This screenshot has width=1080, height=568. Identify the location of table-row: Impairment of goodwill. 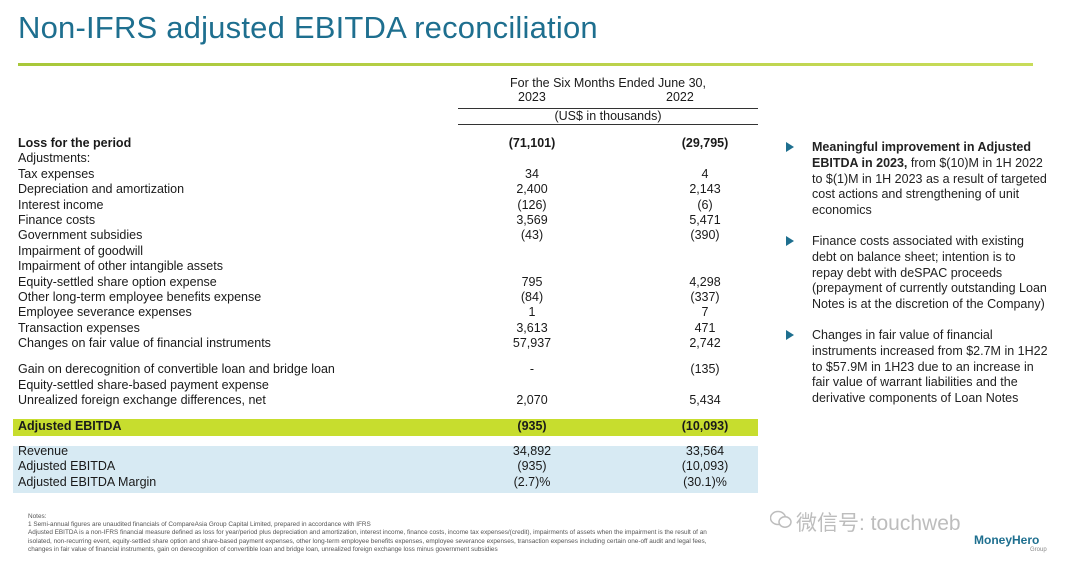
(388, 251).